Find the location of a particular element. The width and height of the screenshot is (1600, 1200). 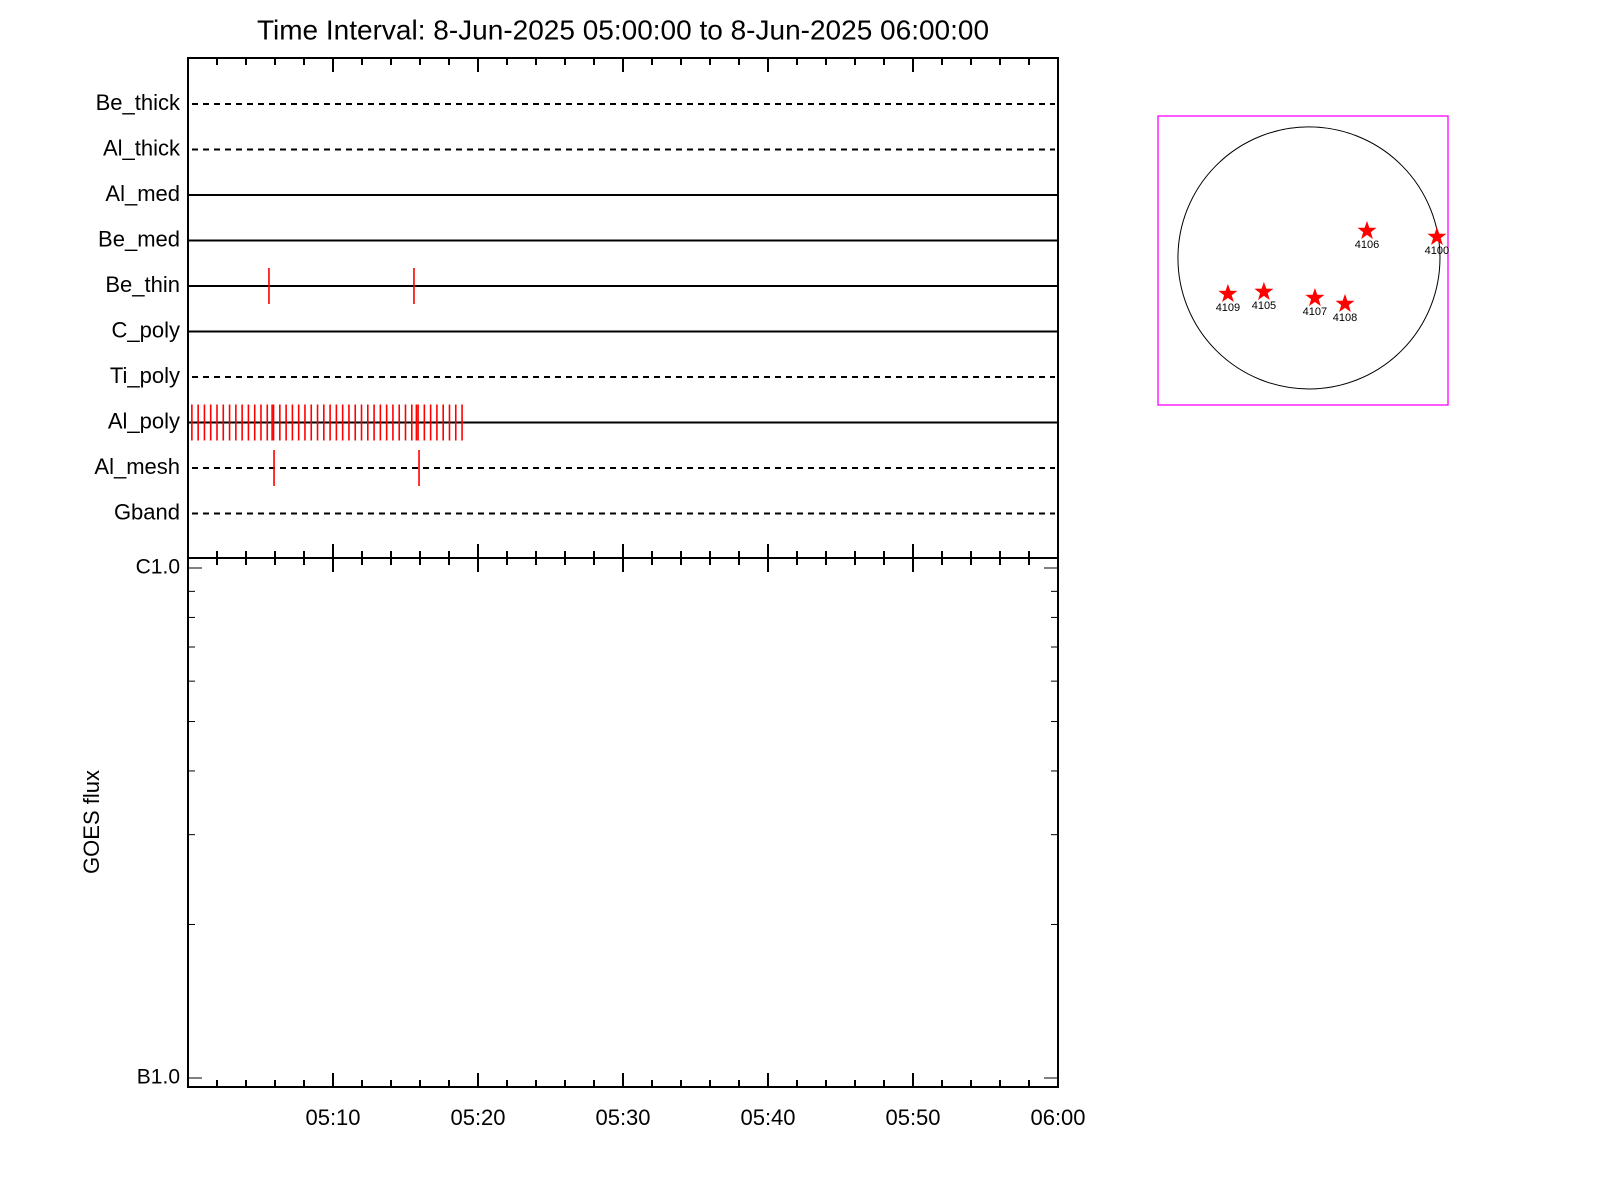

row-label: Be_med is located at coordinates (139, 238).